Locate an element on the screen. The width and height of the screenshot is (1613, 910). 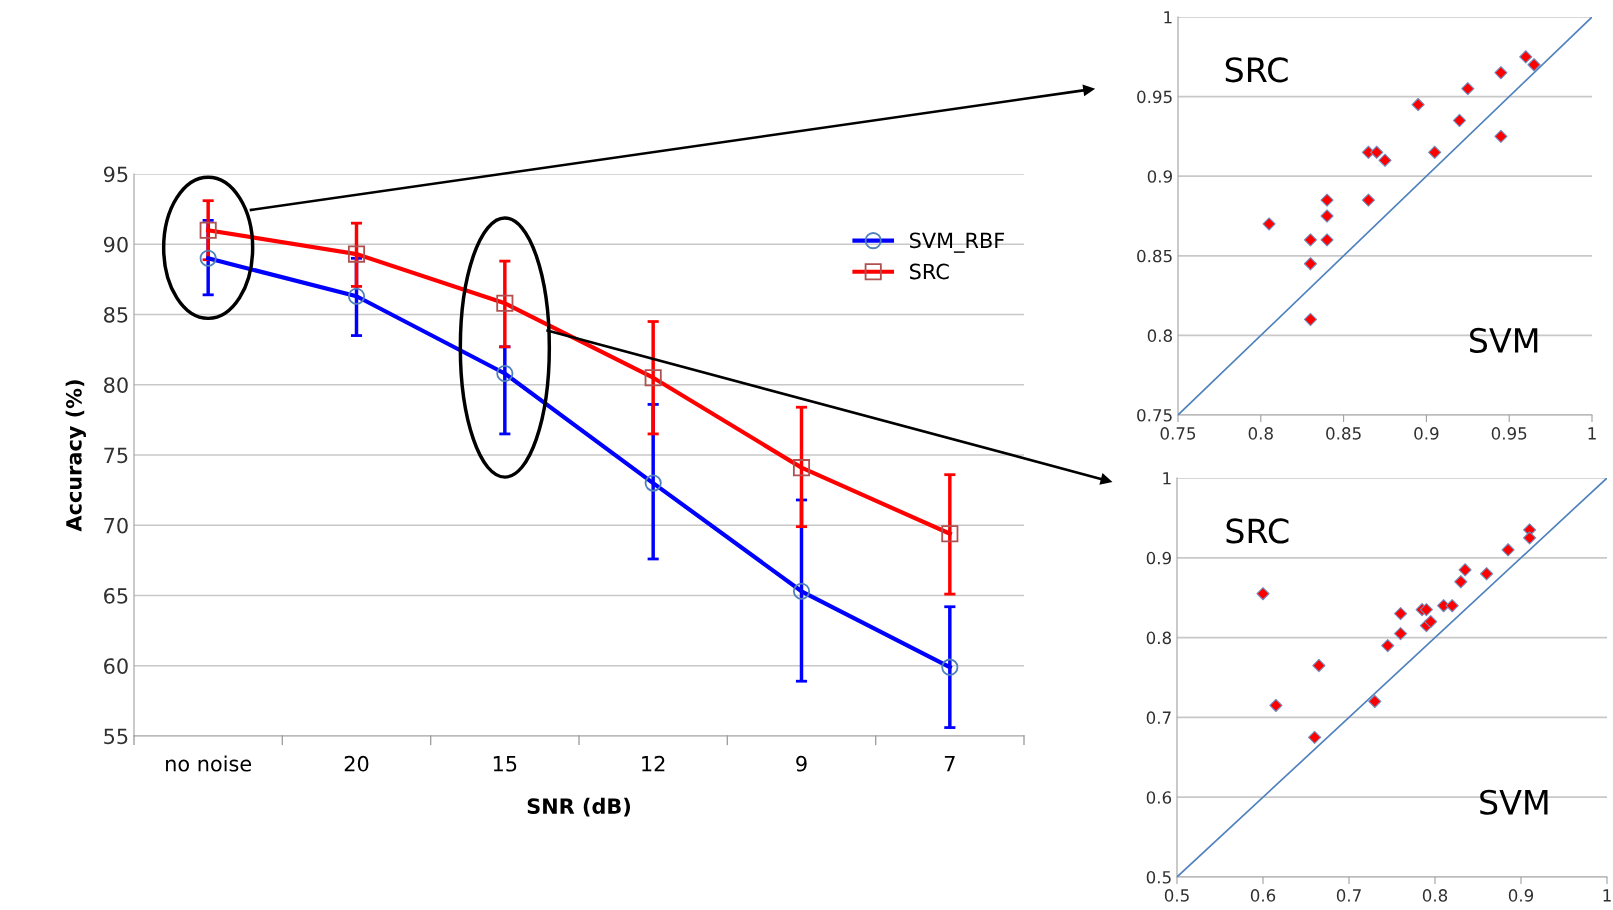
x-tick-label: 12 is located at coordinates (653, 763).